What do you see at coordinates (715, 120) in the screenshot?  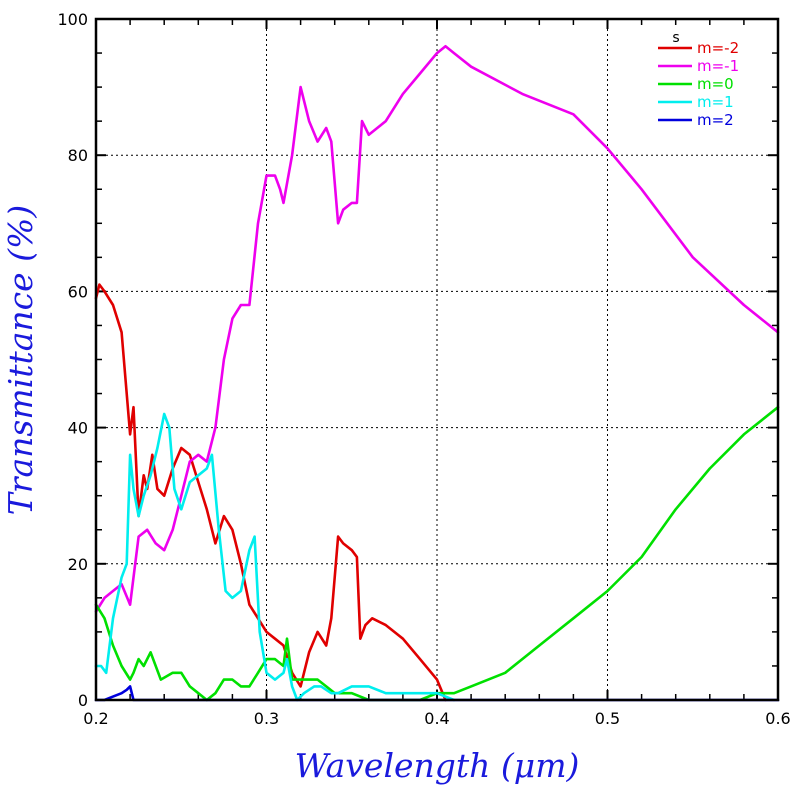 I see `legend-label: m=2` at bounding box center [715, 120].